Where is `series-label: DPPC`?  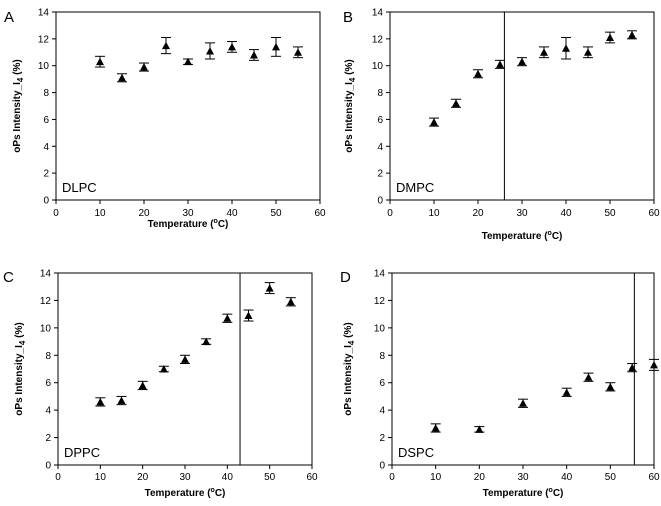
series-label: DPPC is located at coordinates (82, 452).